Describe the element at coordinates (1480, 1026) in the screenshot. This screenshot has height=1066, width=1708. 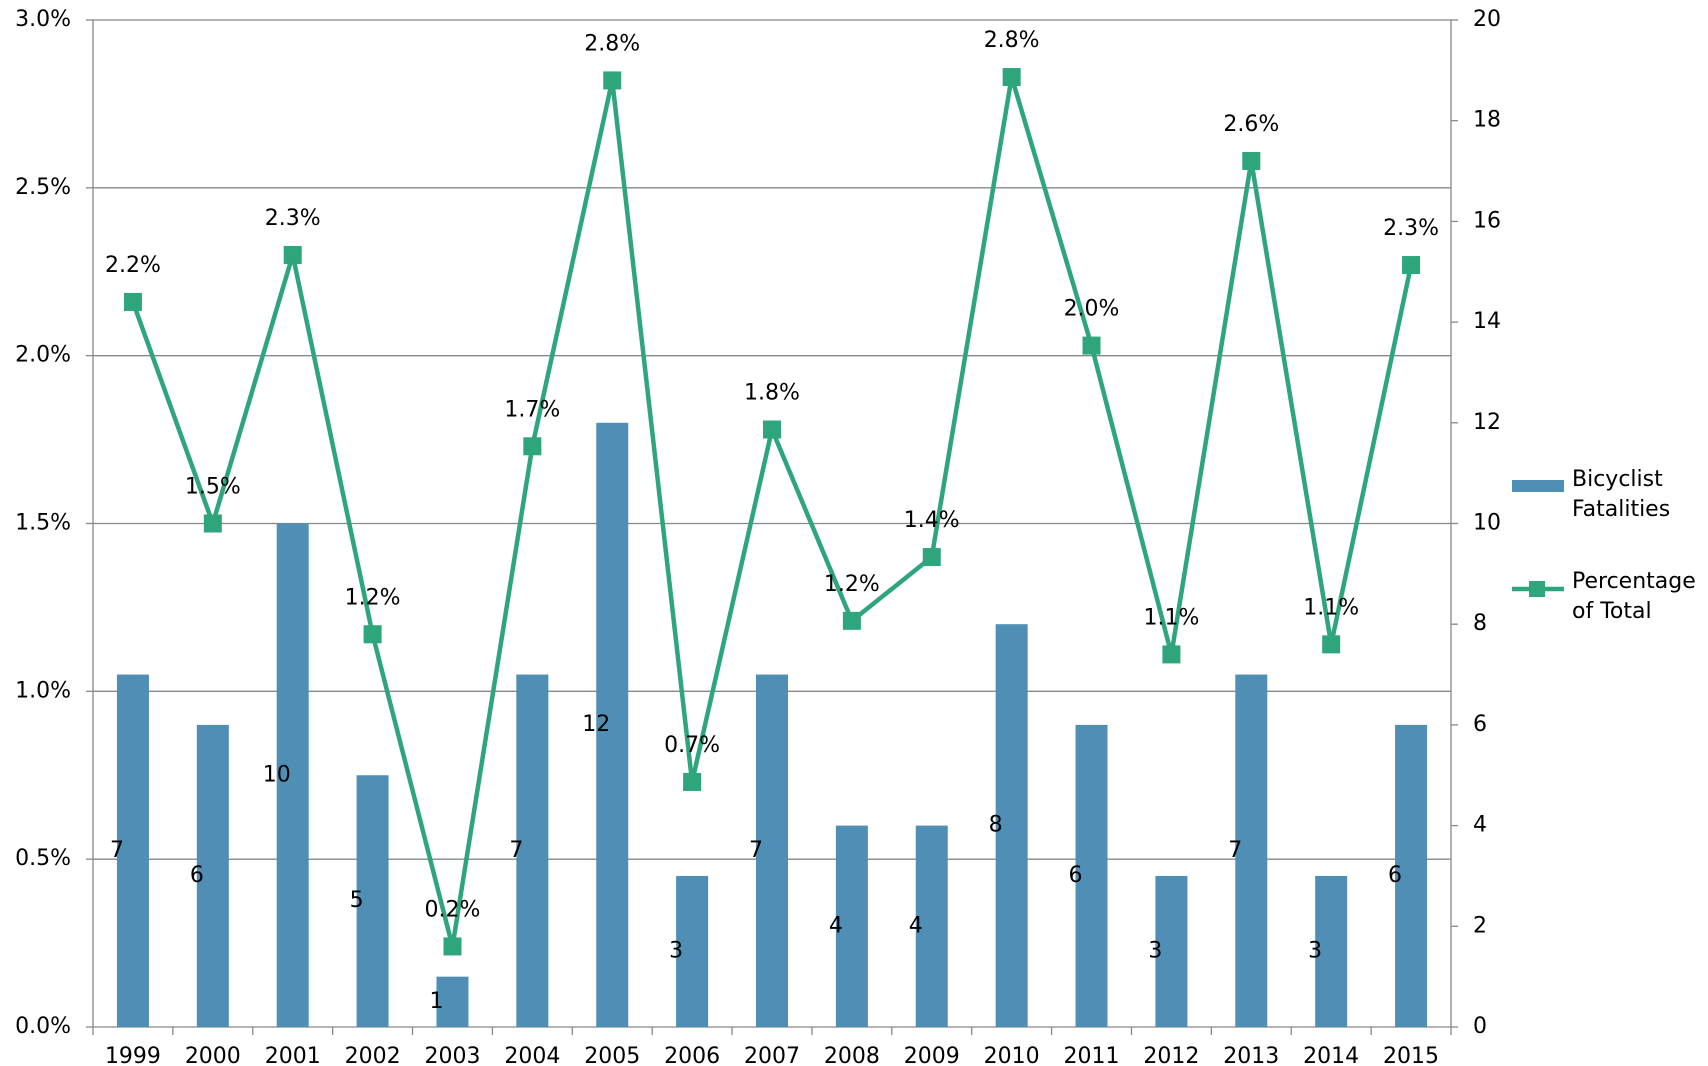
I see `y2-tick-label: 0` at that location.